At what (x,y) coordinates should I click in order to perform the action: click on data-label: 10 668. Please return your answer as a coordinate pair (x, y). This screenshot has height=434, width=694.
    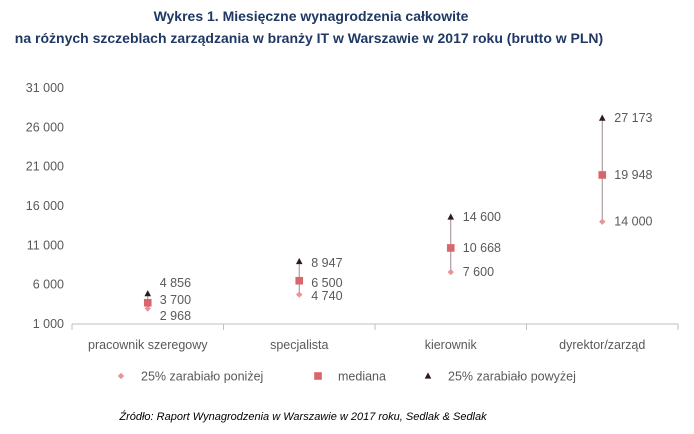
    Looking at the image, I should click on (482, 248).